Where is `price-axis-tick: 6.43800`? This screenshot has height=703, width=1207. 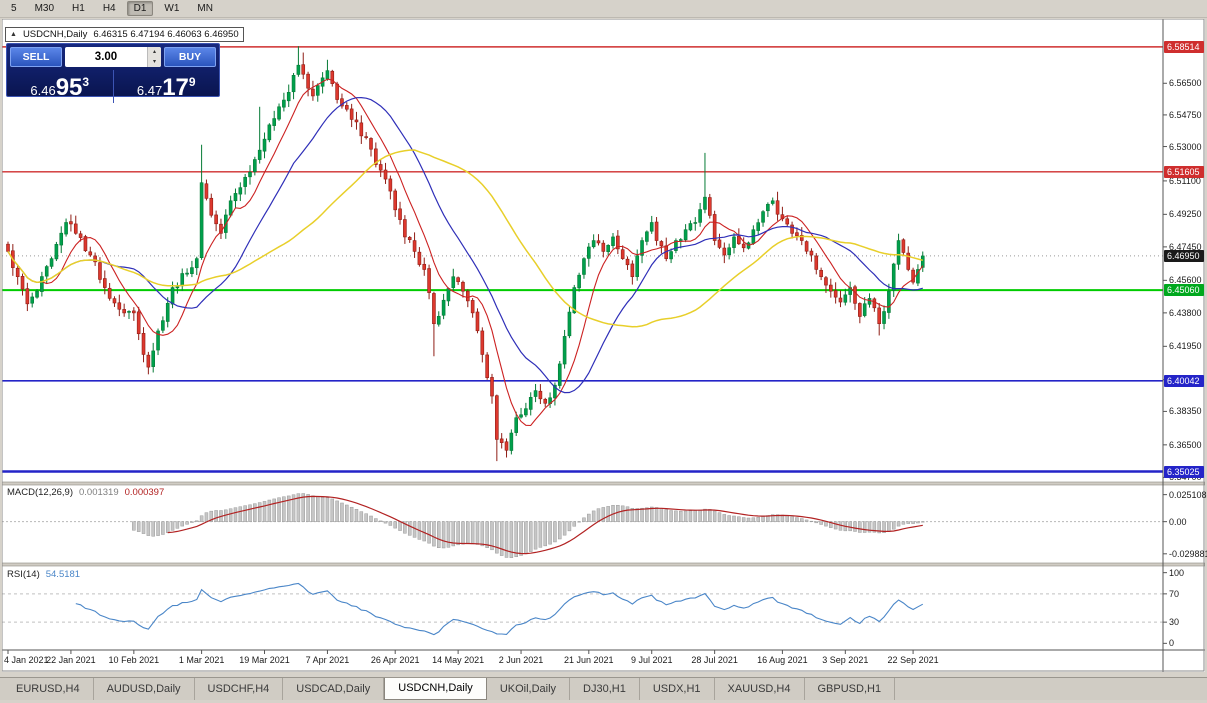 price-axis-tick: 6.43800 is located at coordinates (1185, 312).